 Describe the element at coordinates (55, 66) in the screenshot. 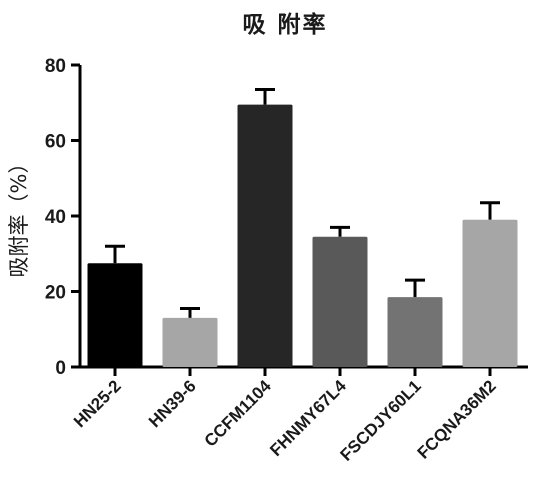

I see `y-tick-label: 80` at that location.